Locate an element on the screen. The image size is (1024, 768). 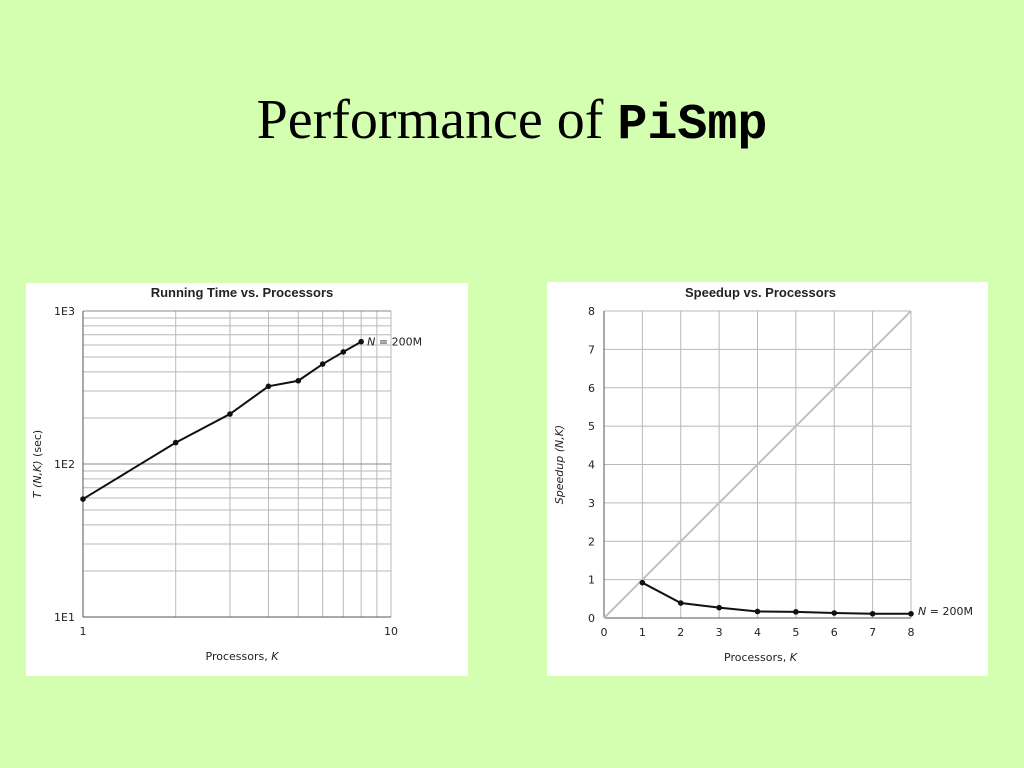
slide-title-text: Performance of is located at coordinates (437, 120).